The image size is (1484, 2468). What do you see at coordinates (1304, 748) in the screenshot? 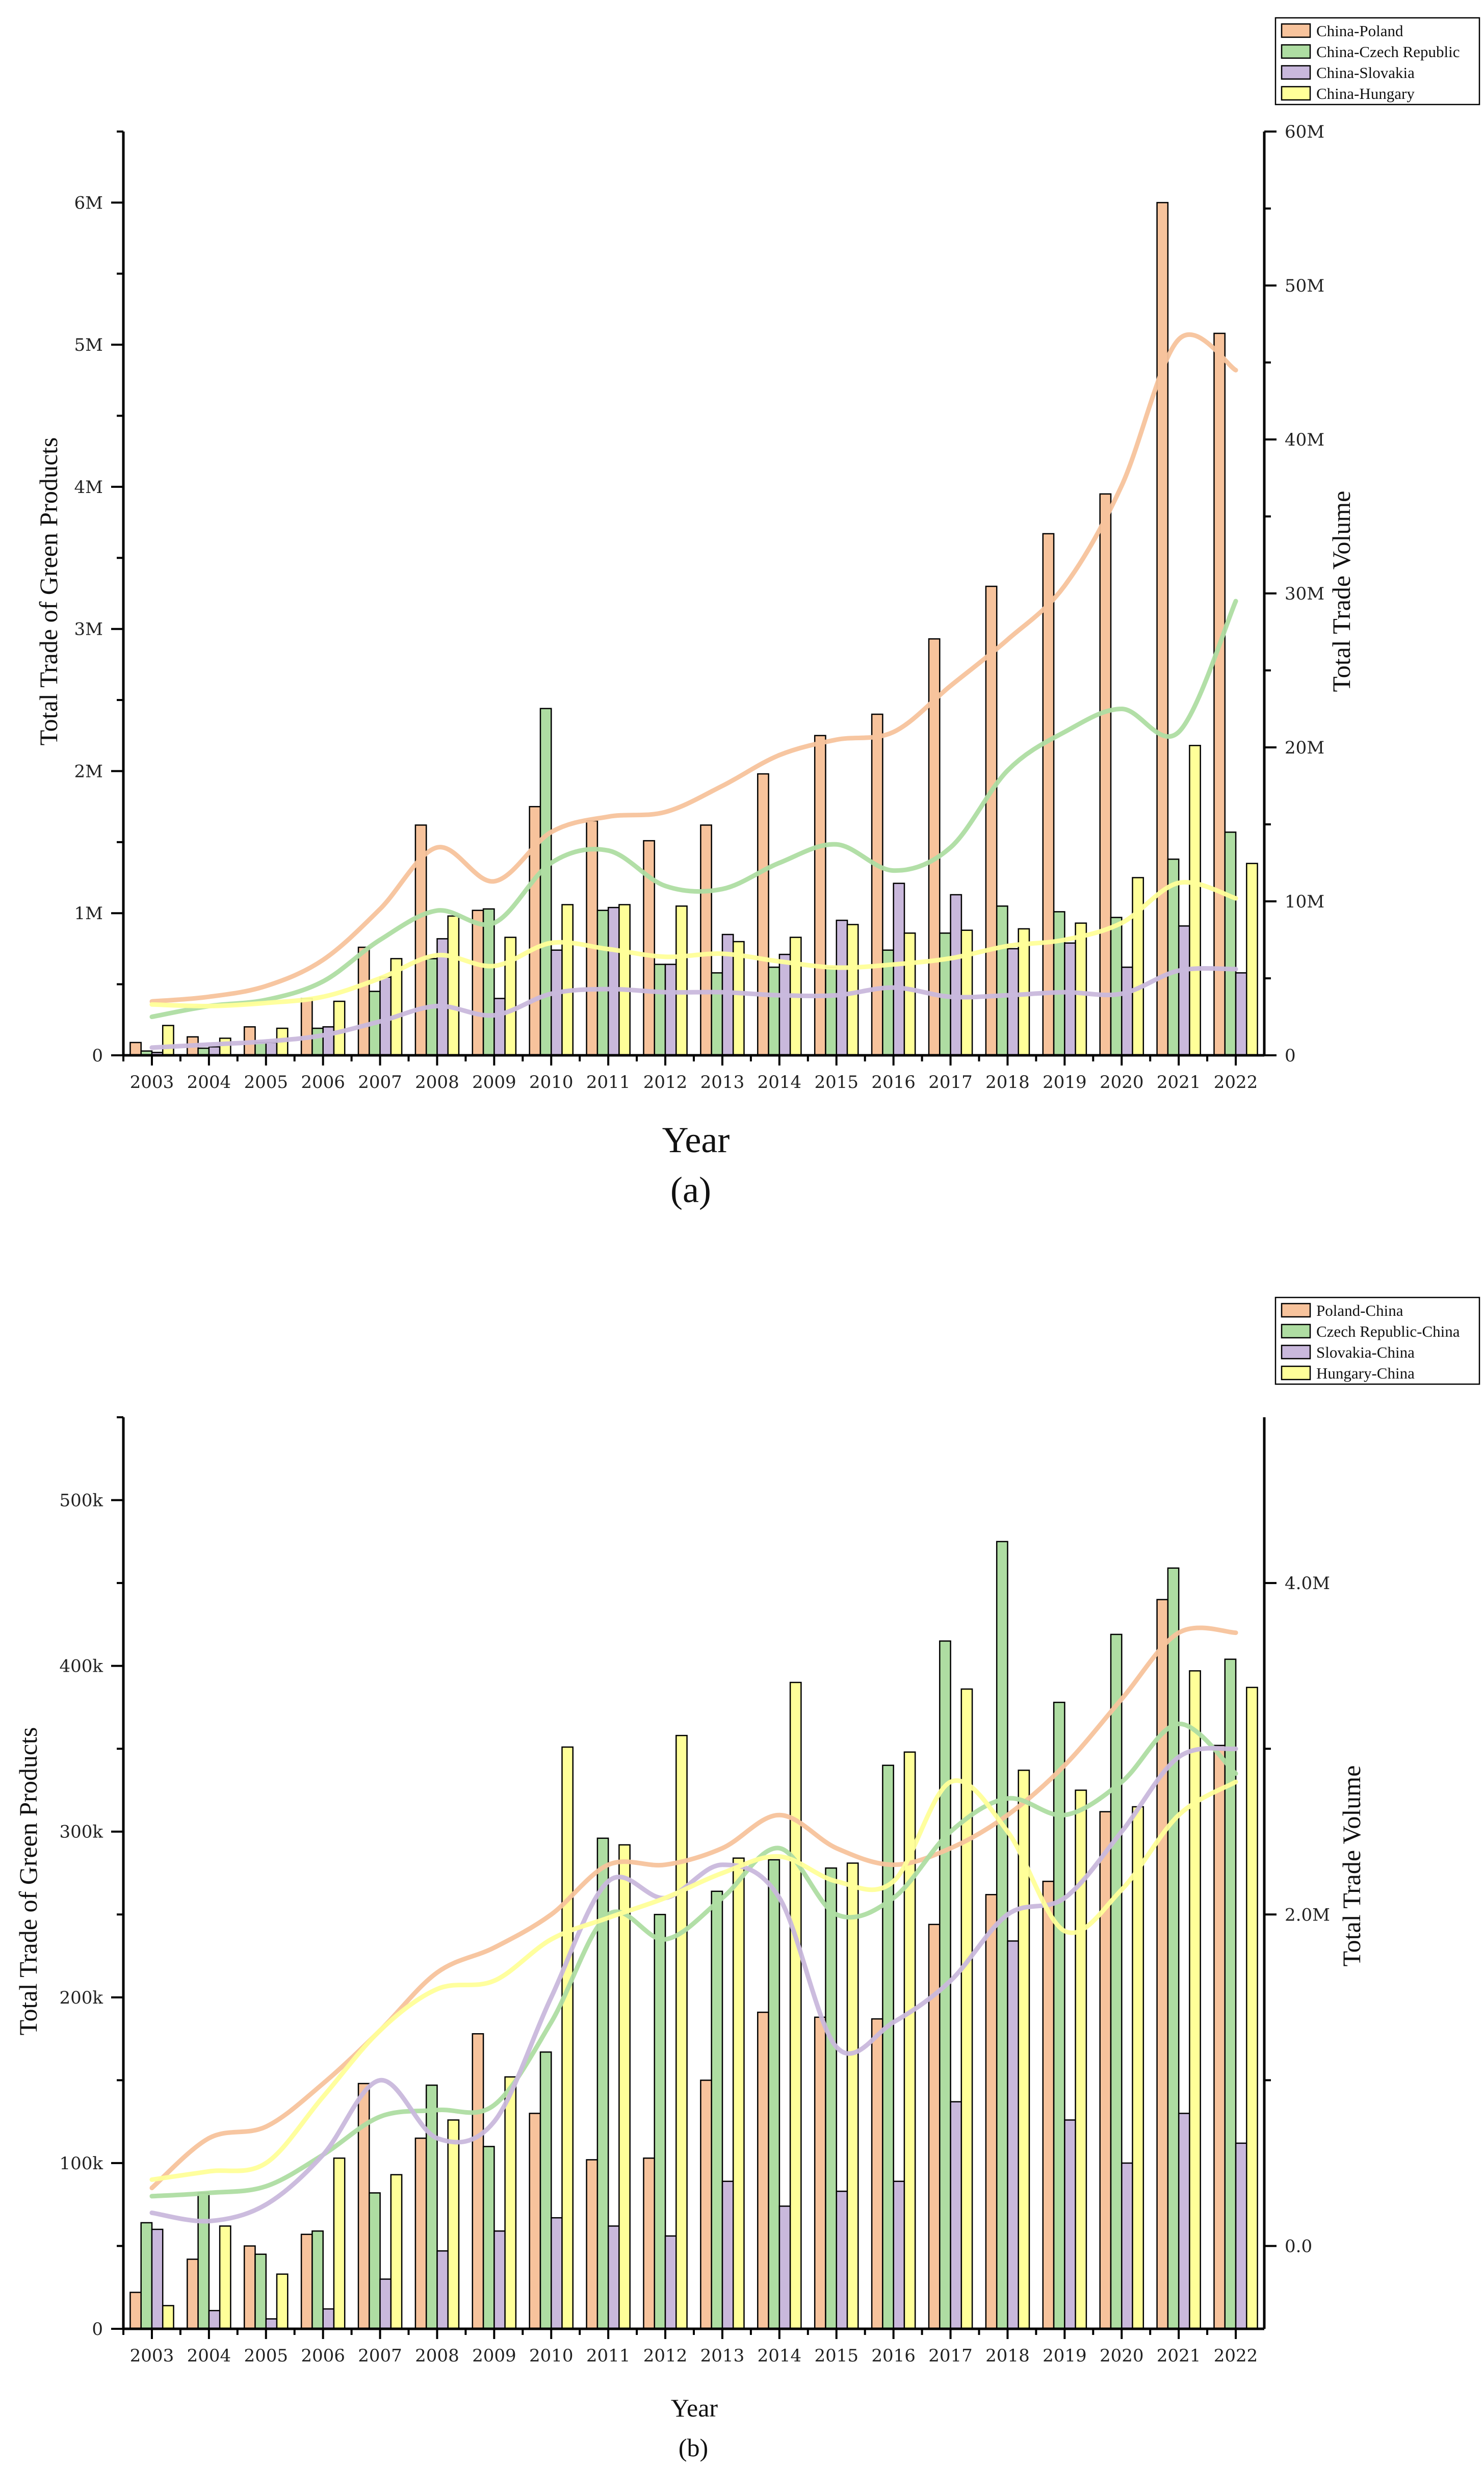
I see `right-y-tick-label: 20M` at bounding box center [1304, 748].